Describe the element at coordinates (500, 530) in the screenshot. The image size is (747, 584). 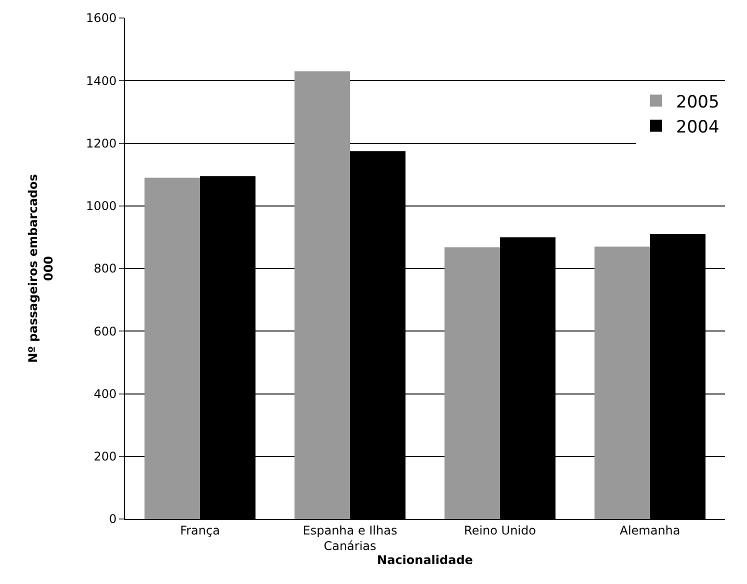
I see `x-tick-label: Reino Unido` at that location.